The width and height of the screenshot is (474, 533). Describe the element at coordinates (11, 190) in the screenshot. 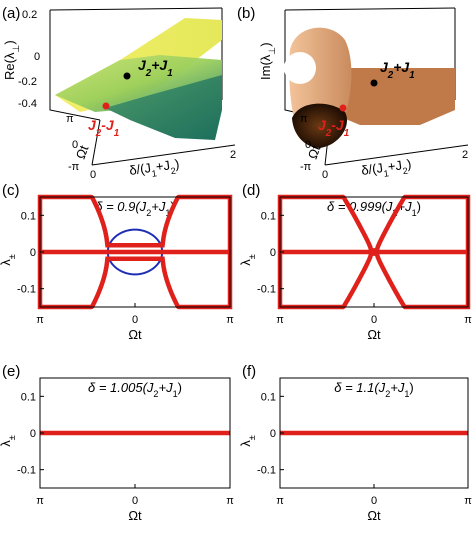

I see `panel-c-label: (c)` at that location.